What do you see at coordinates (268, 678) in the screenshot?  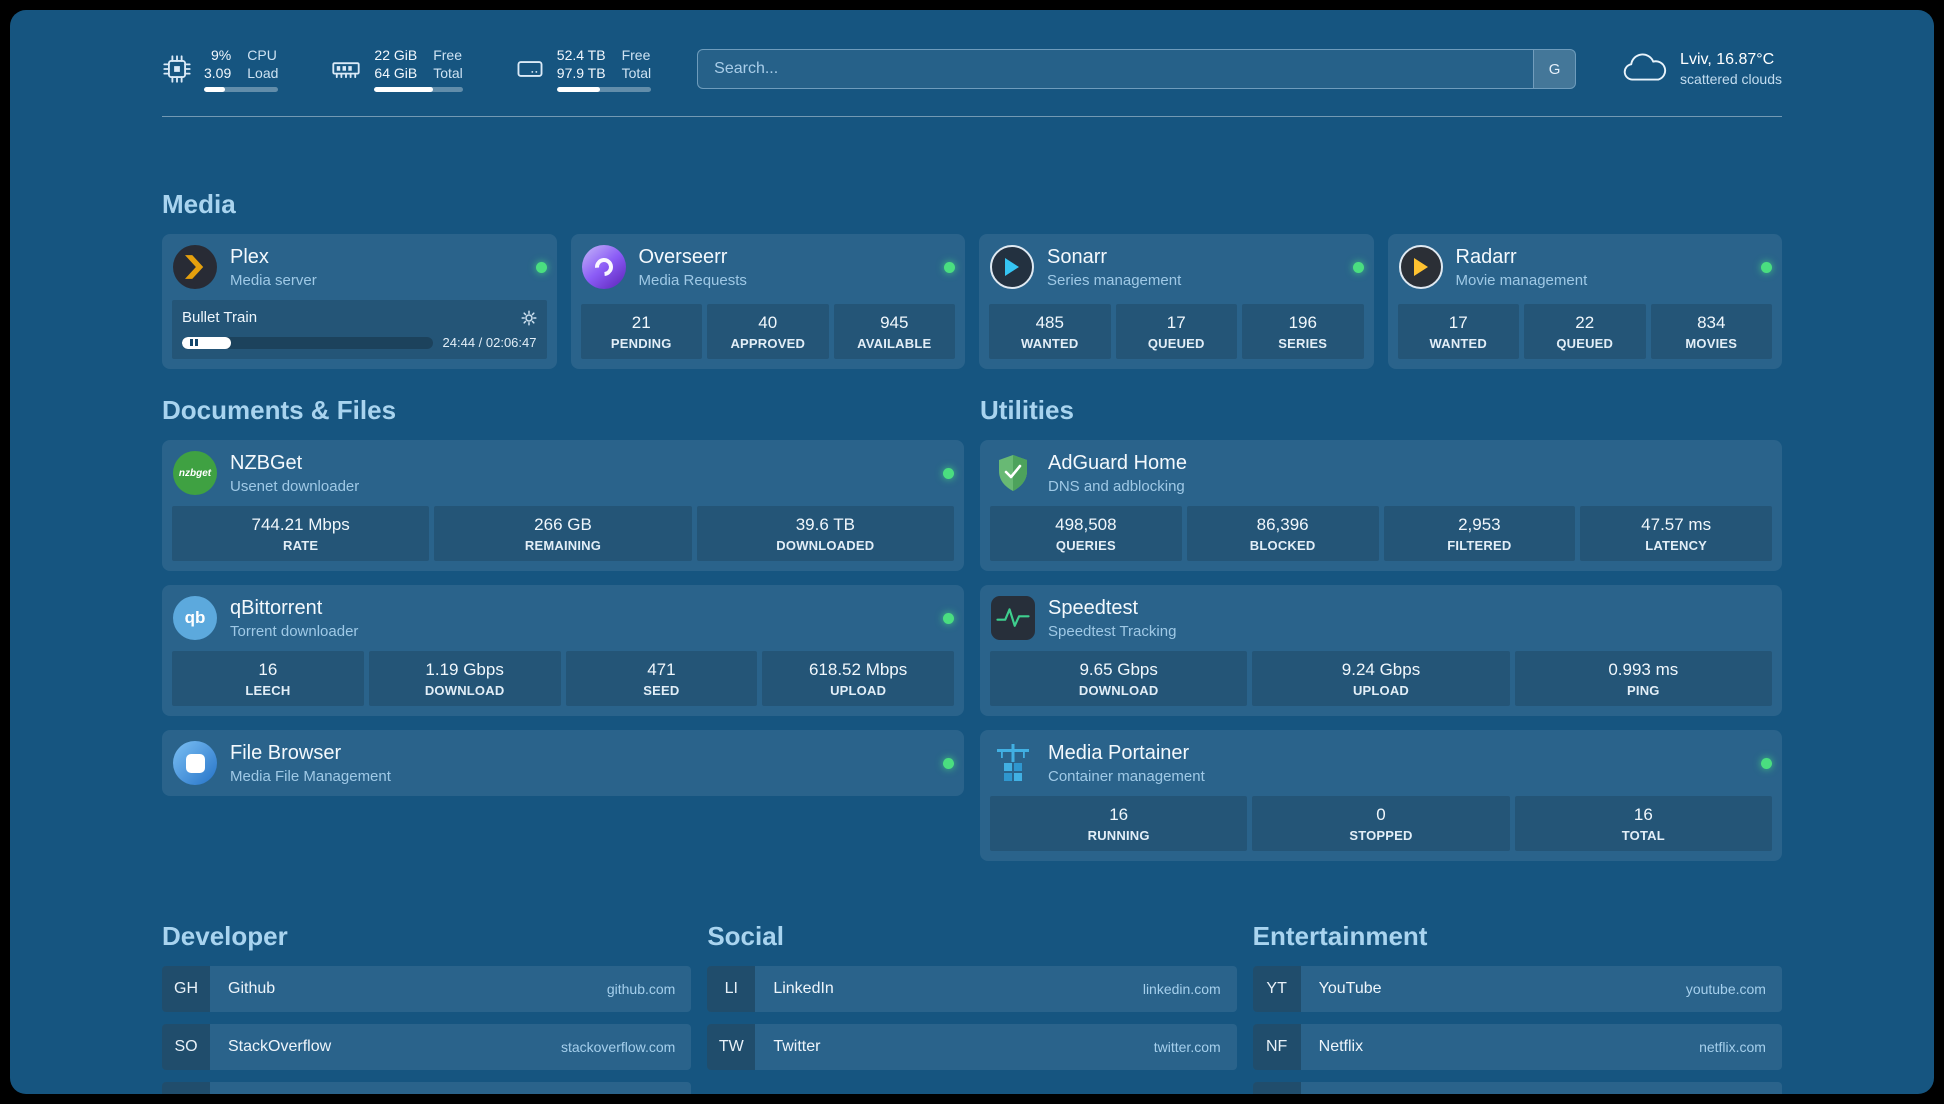 I see `stat-leech: 16 LEECH` at bounding box center [268, 678].